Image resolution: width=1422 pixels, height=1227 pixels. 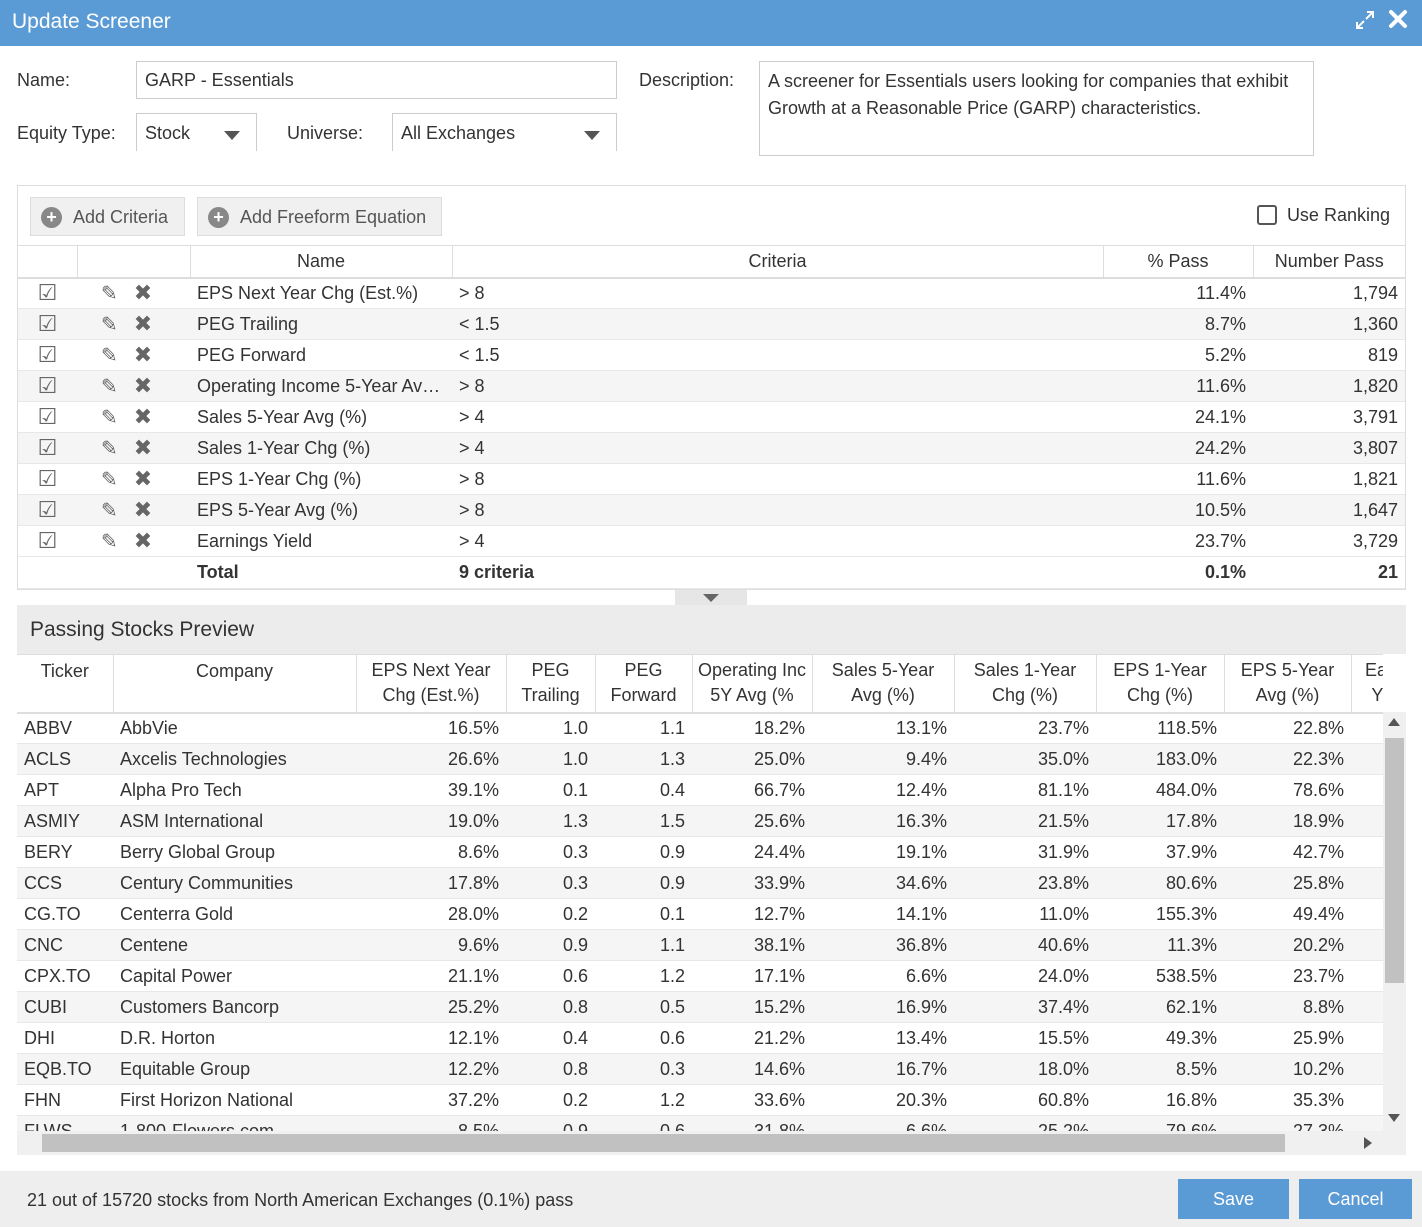 I want to click on universe-select: All Exchanges, so click(x=504, y=132).